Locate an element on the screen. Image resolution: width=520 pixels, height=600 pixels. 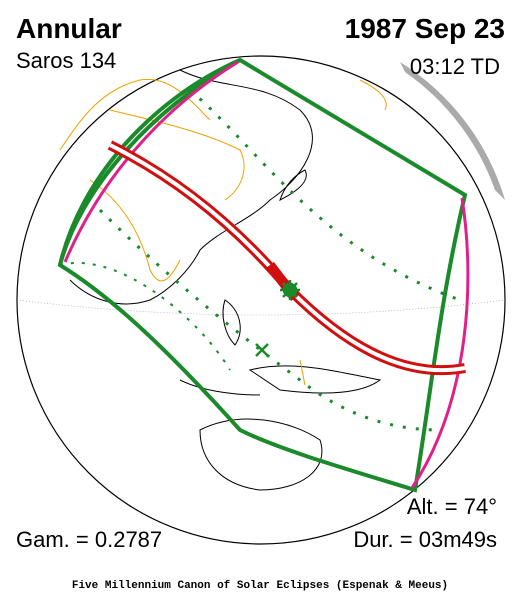
eclipse-type: Annular is located at coordinates (69, 28).